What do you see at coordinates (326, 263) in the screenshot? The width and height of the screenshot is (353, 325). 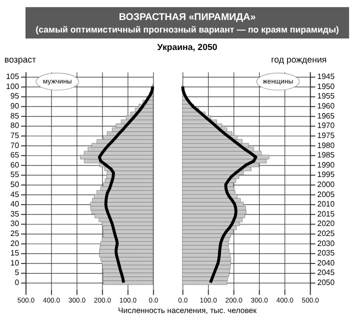 I see `y-tick-label: 2040` at bounding box center [326, 263].